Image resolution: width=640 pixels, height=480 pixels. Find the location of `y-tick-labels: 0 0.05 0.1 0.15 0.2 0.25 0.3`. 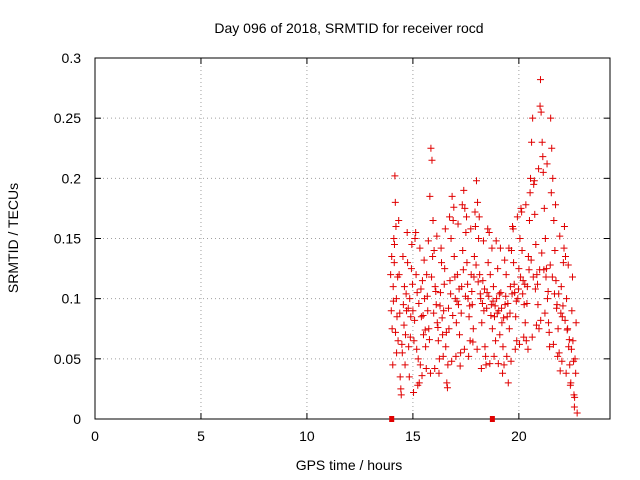

y-tick-labels: 0 0.05 0.1 0.15 0.2 0.25 0.3 is located at coordinates (67, 238).